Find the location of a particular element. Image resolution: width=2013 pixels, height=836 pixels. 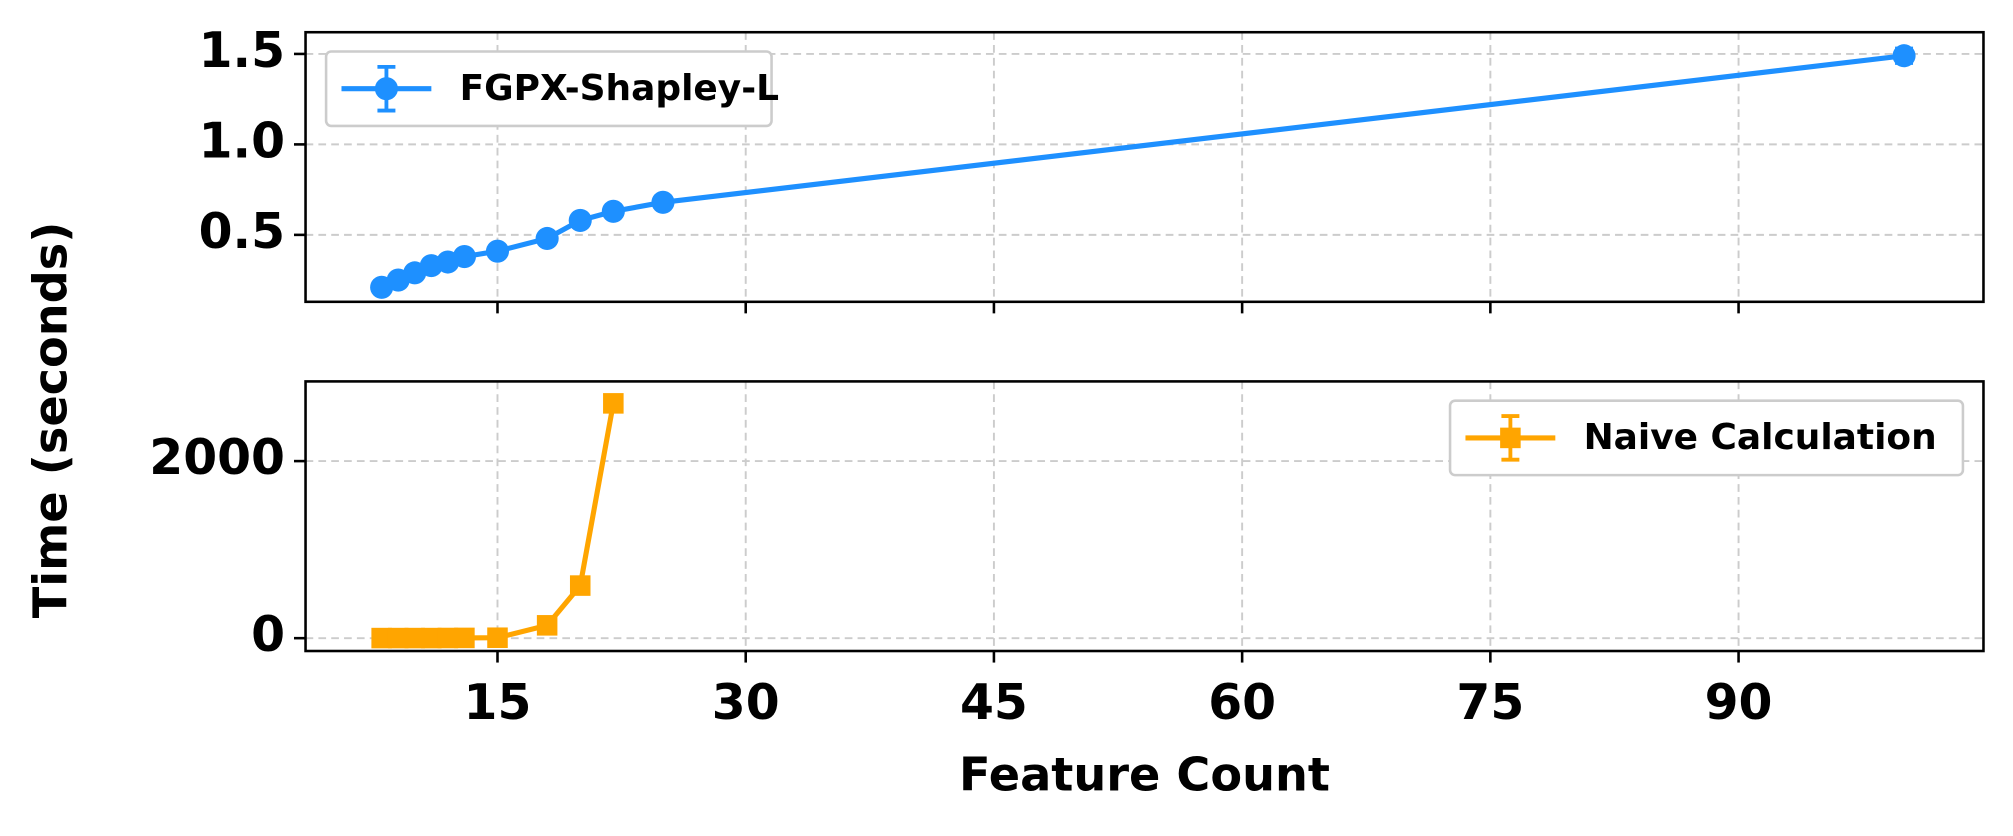

x-axis-label: Feature Count is located at coordinates (1144, 775).